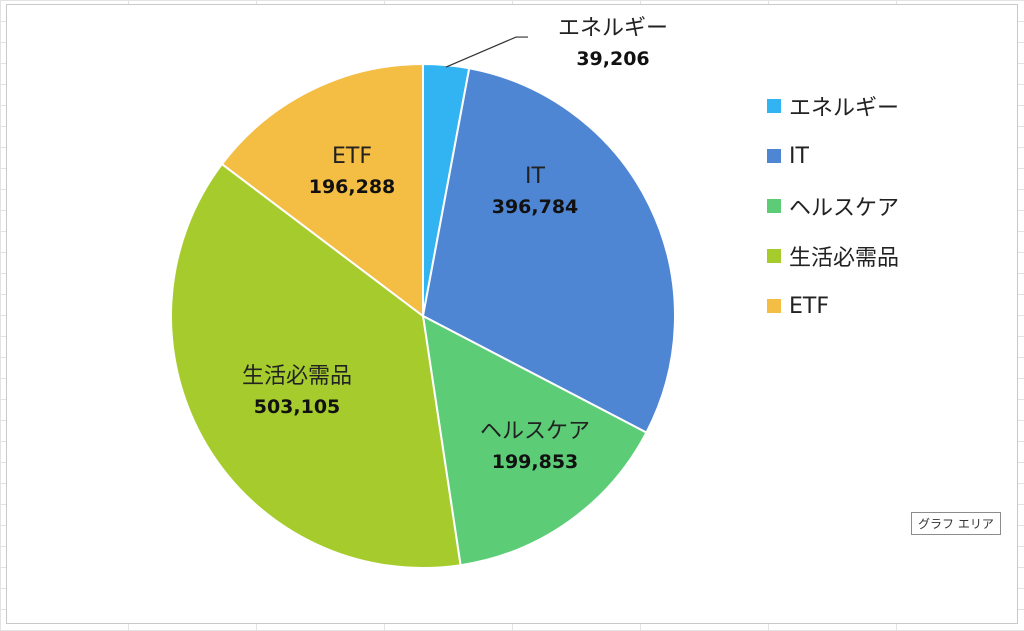  I want to click on legend-label-it: IT, so click(799, 156).